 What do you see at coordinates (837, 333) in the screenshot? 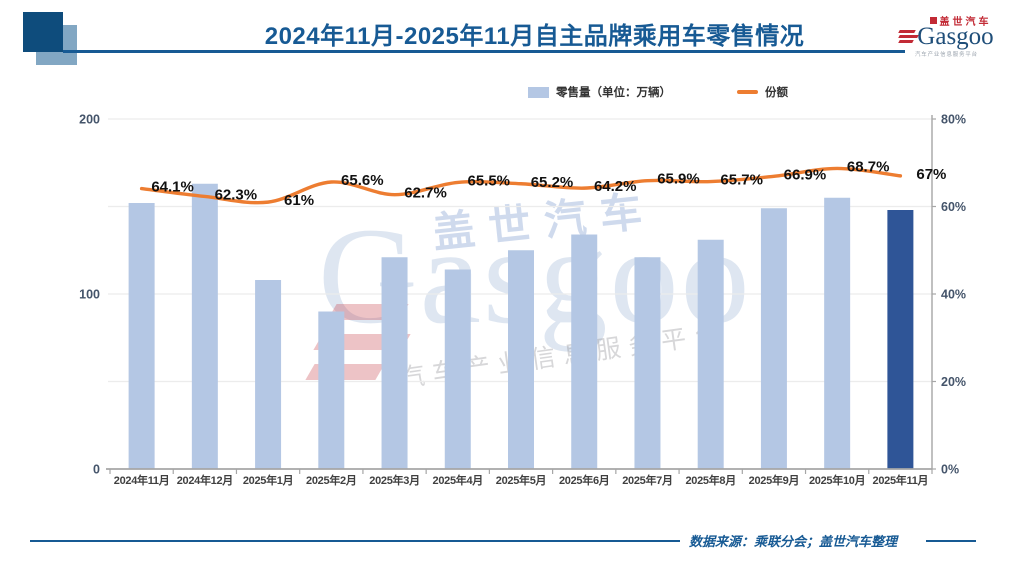
I see `bar-2025年10月` at bounding box center [837, 333].